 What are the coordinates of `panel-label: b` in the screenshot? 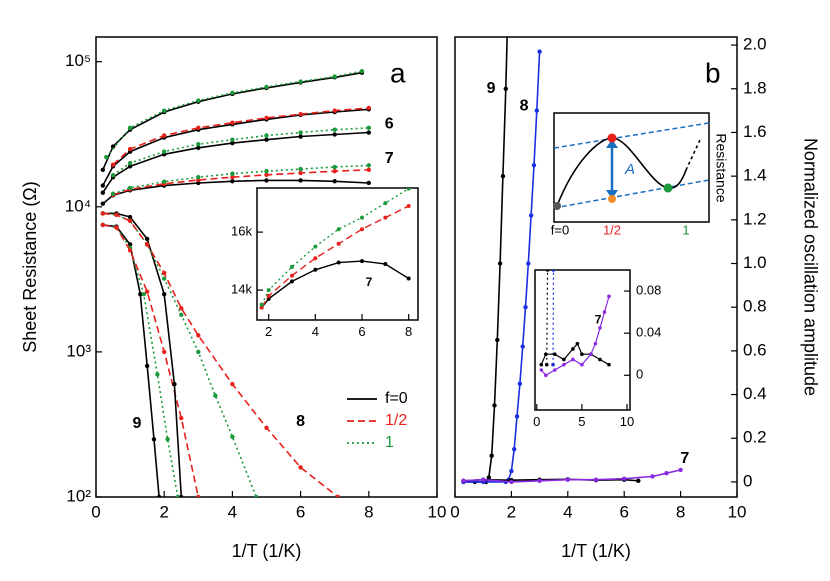 It's located at (713, 72).